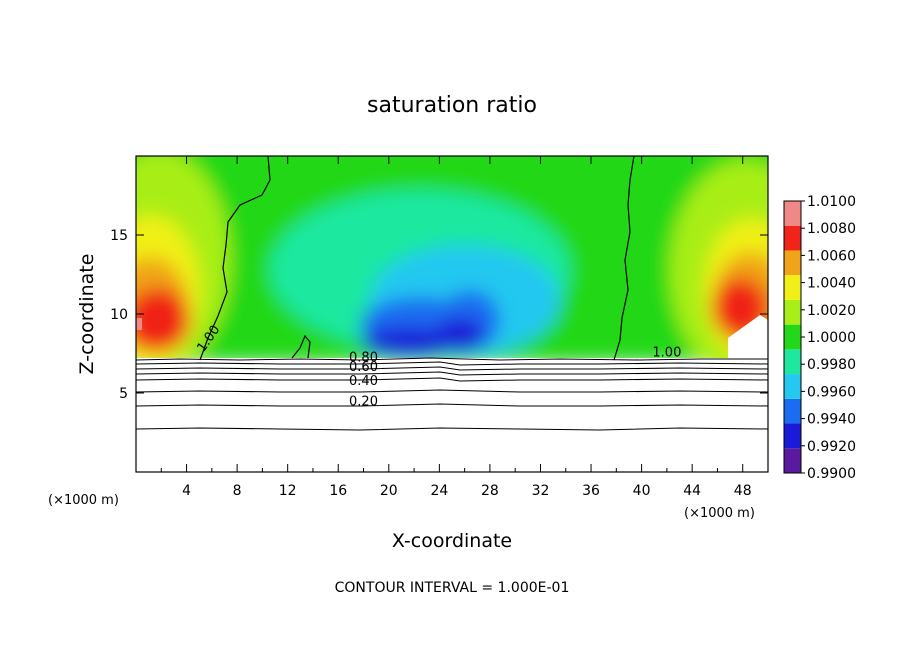 This screenshot has height=654, width=904. Describe the element at coordinates (743, 491) in the screenshot. I see `x-tick-label: 48` at that location.